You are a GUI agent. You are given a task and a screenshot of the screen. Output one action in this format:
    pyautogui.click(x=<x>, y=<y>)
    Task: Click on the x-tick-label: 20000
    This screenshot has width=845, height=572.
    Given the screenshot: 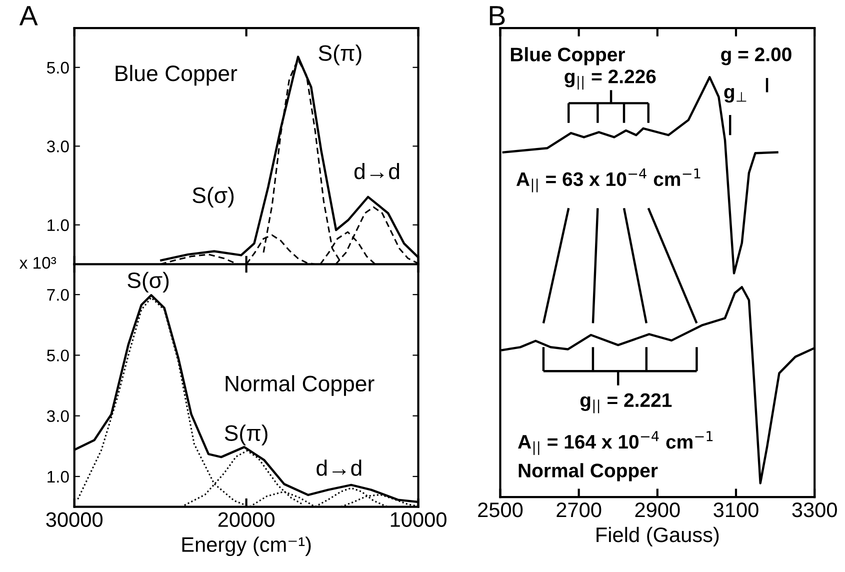 What is the action you would take?
    pyautogui.click(x=246, y=519)
    